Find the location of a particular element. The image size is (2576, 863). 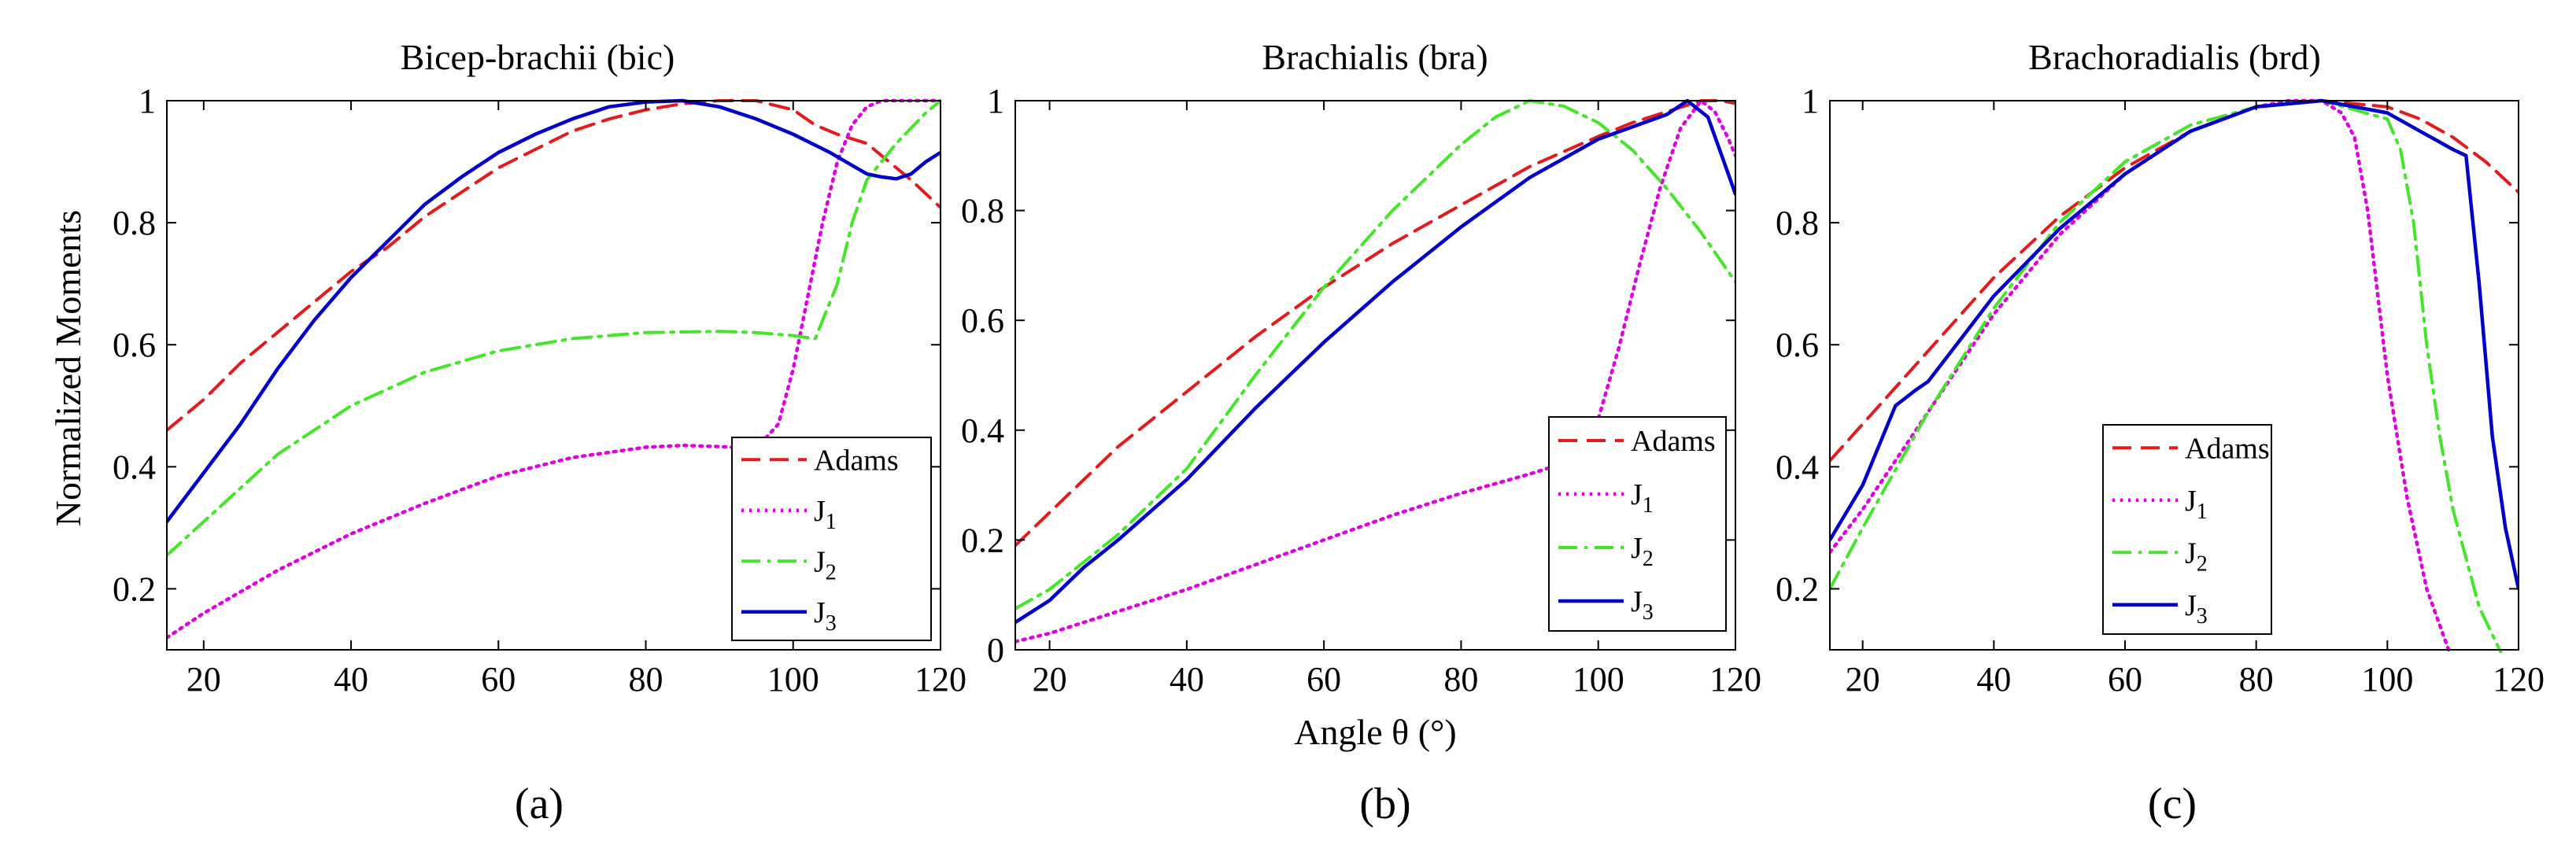

chart-title: Brachoradialis (brd) is located at coordinates (2174, 57).